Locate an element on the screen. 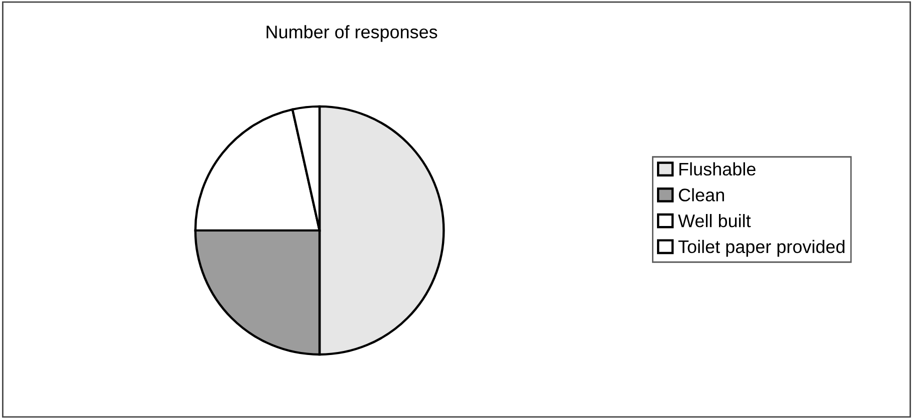 The width and height of the screenshot is (913, 419). chart-title: Number of responses is located at coordinates (352, 33).